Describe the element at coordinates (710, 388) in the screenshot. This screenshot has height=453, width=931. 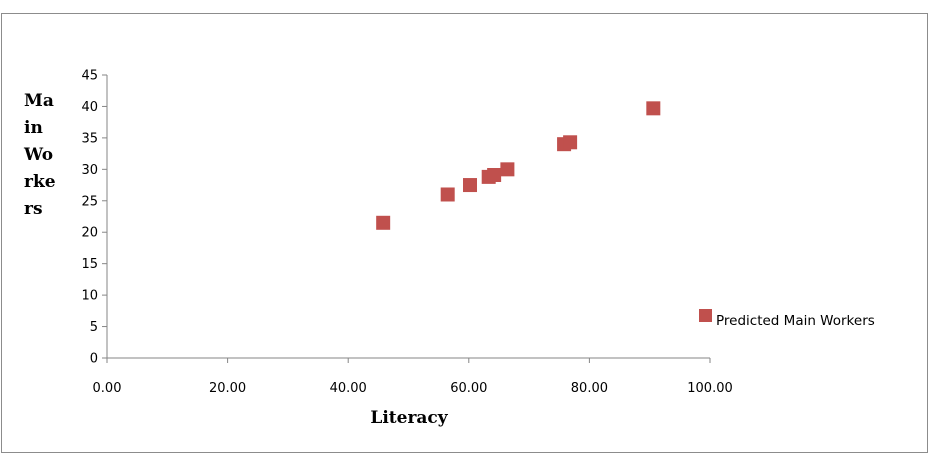
I see `x-tick-label: 100.00` at that location.